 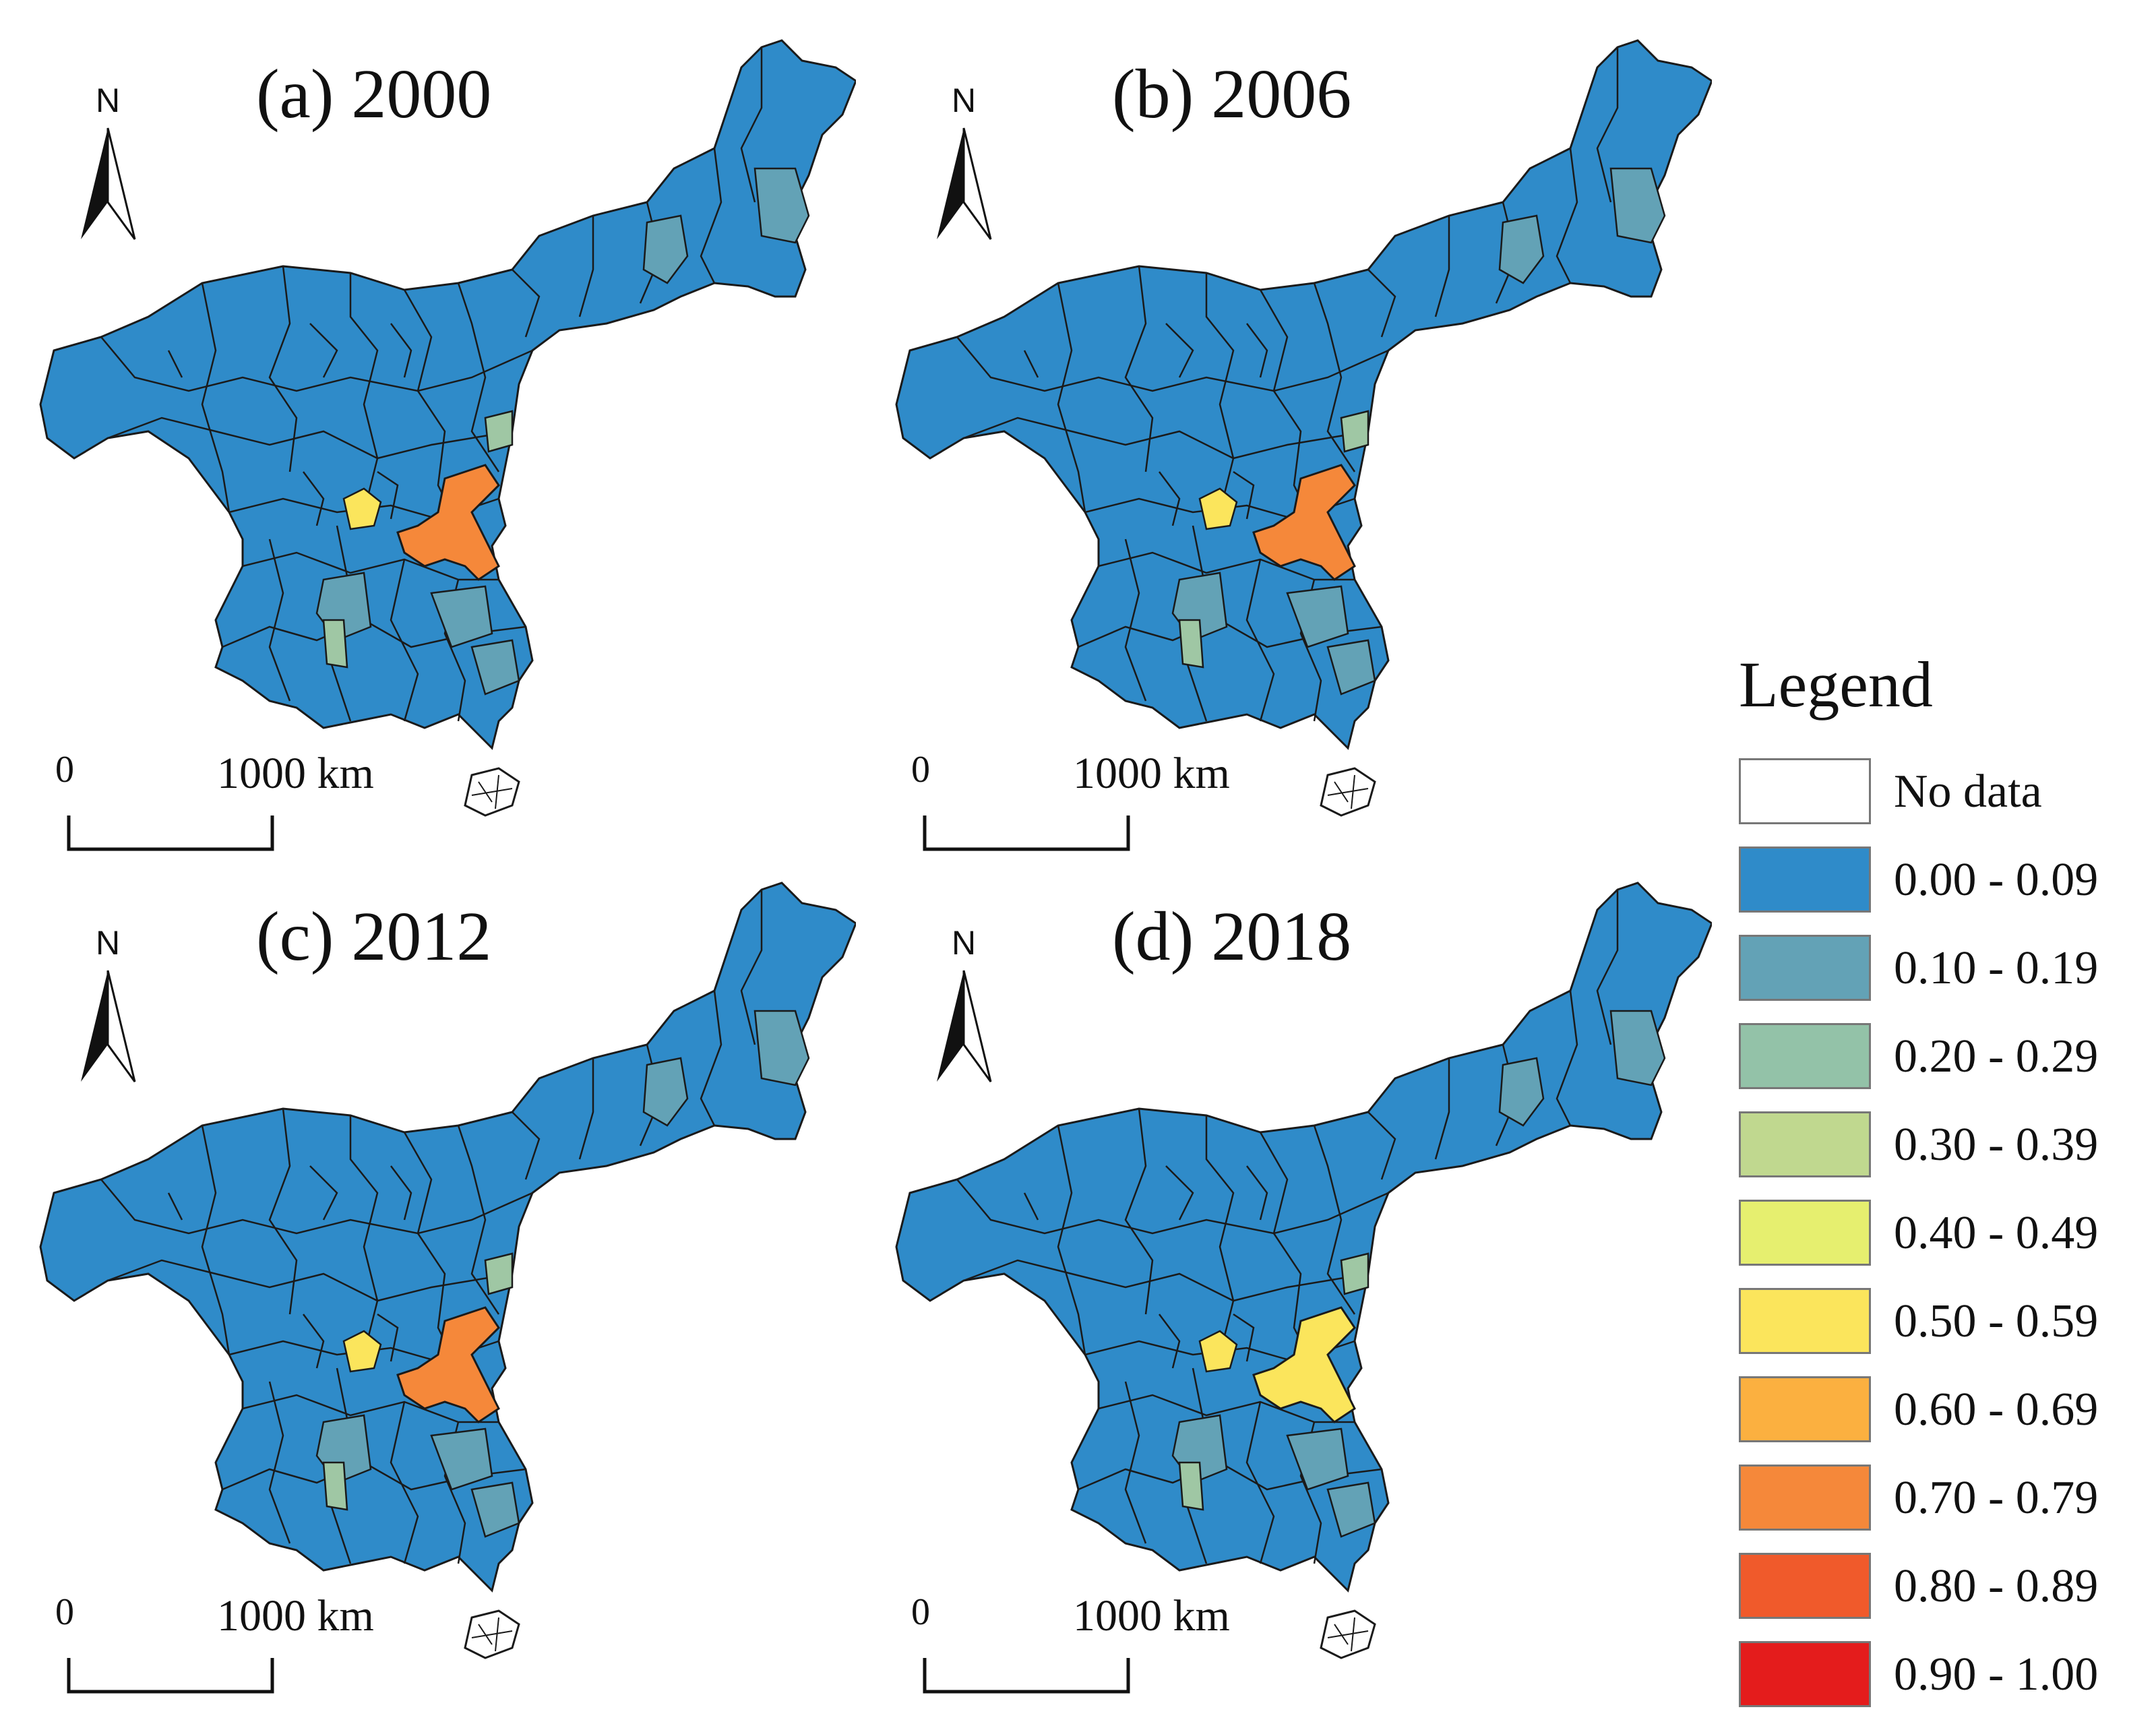 What do you see at coordinates (1836, 684) in the screenshot?
I see `legend-title: Legend` at bounding box center [1836, 684].